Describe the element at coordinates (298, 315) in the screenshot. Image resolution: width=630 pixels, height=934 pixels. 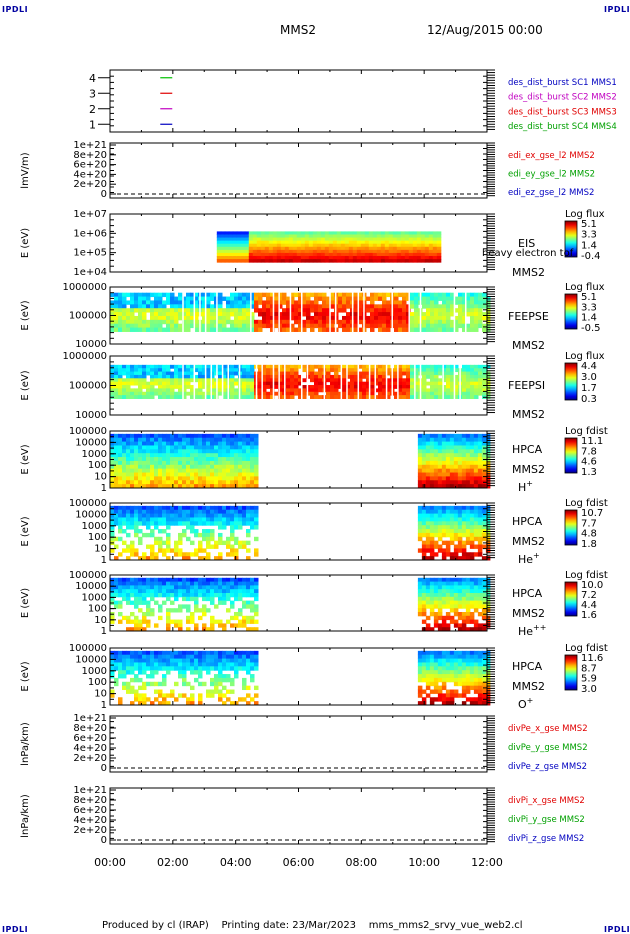
I see `feepse-frame` at that location.